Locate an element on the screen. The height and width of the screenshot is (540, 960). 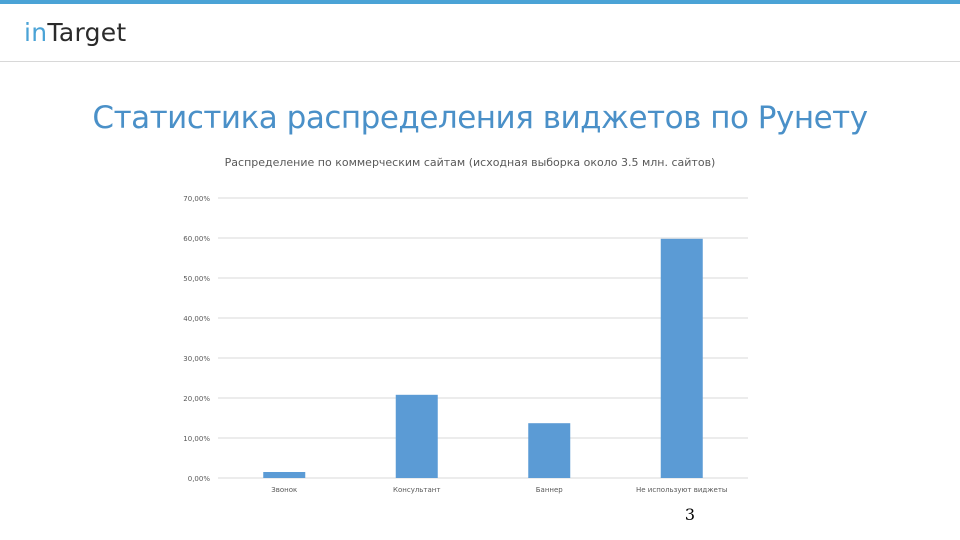
y-tick-label: 10,00% is located at coordinates (196, 439).